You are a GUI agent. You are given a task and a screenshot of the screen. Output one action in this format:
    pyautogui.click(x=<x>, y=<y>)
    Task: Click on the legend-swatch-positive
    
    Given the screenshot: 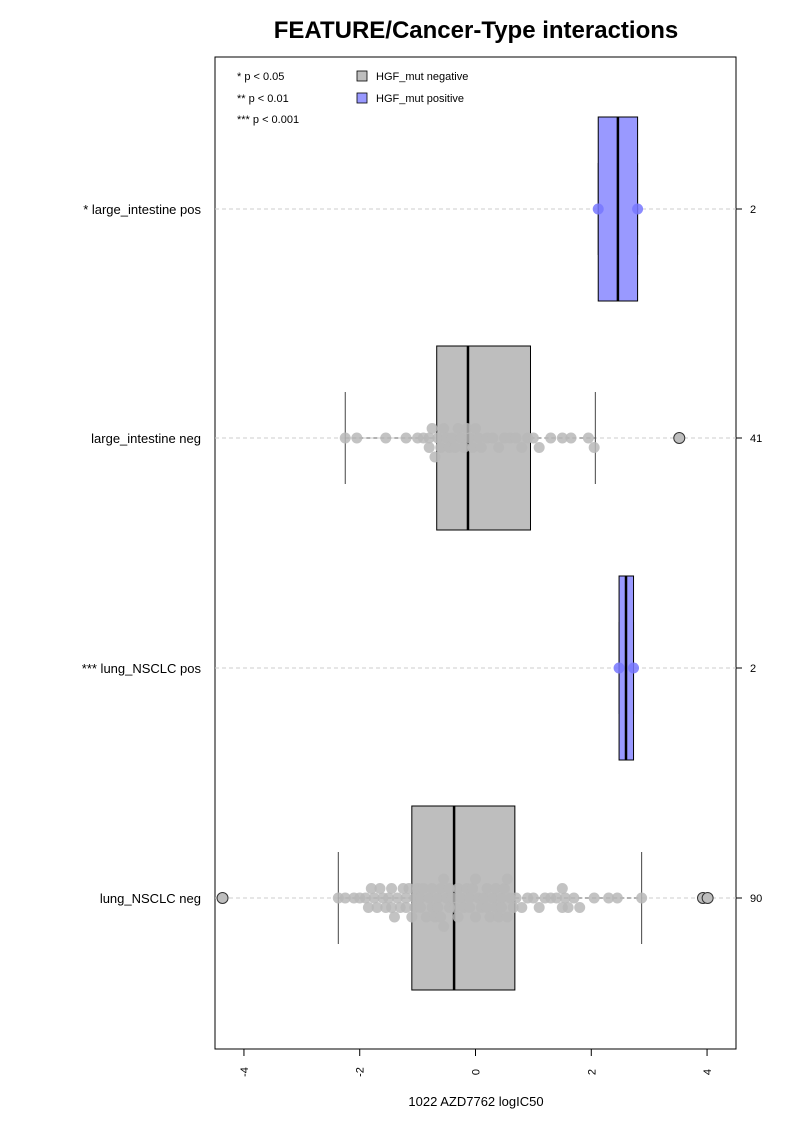 What is the action you would take?
    pyautogui.click(x=362, y=98)
    